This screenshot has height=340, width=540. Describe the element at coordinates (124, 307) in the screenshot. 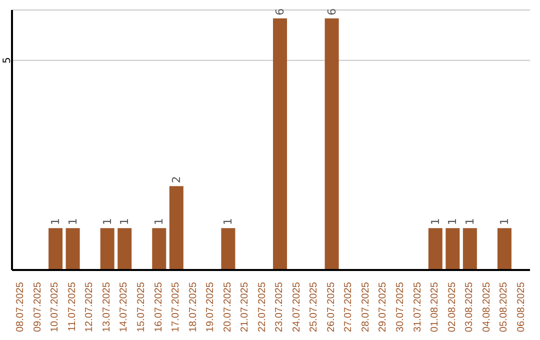

I see `x-tick-label: 14.07.2025` at that location.